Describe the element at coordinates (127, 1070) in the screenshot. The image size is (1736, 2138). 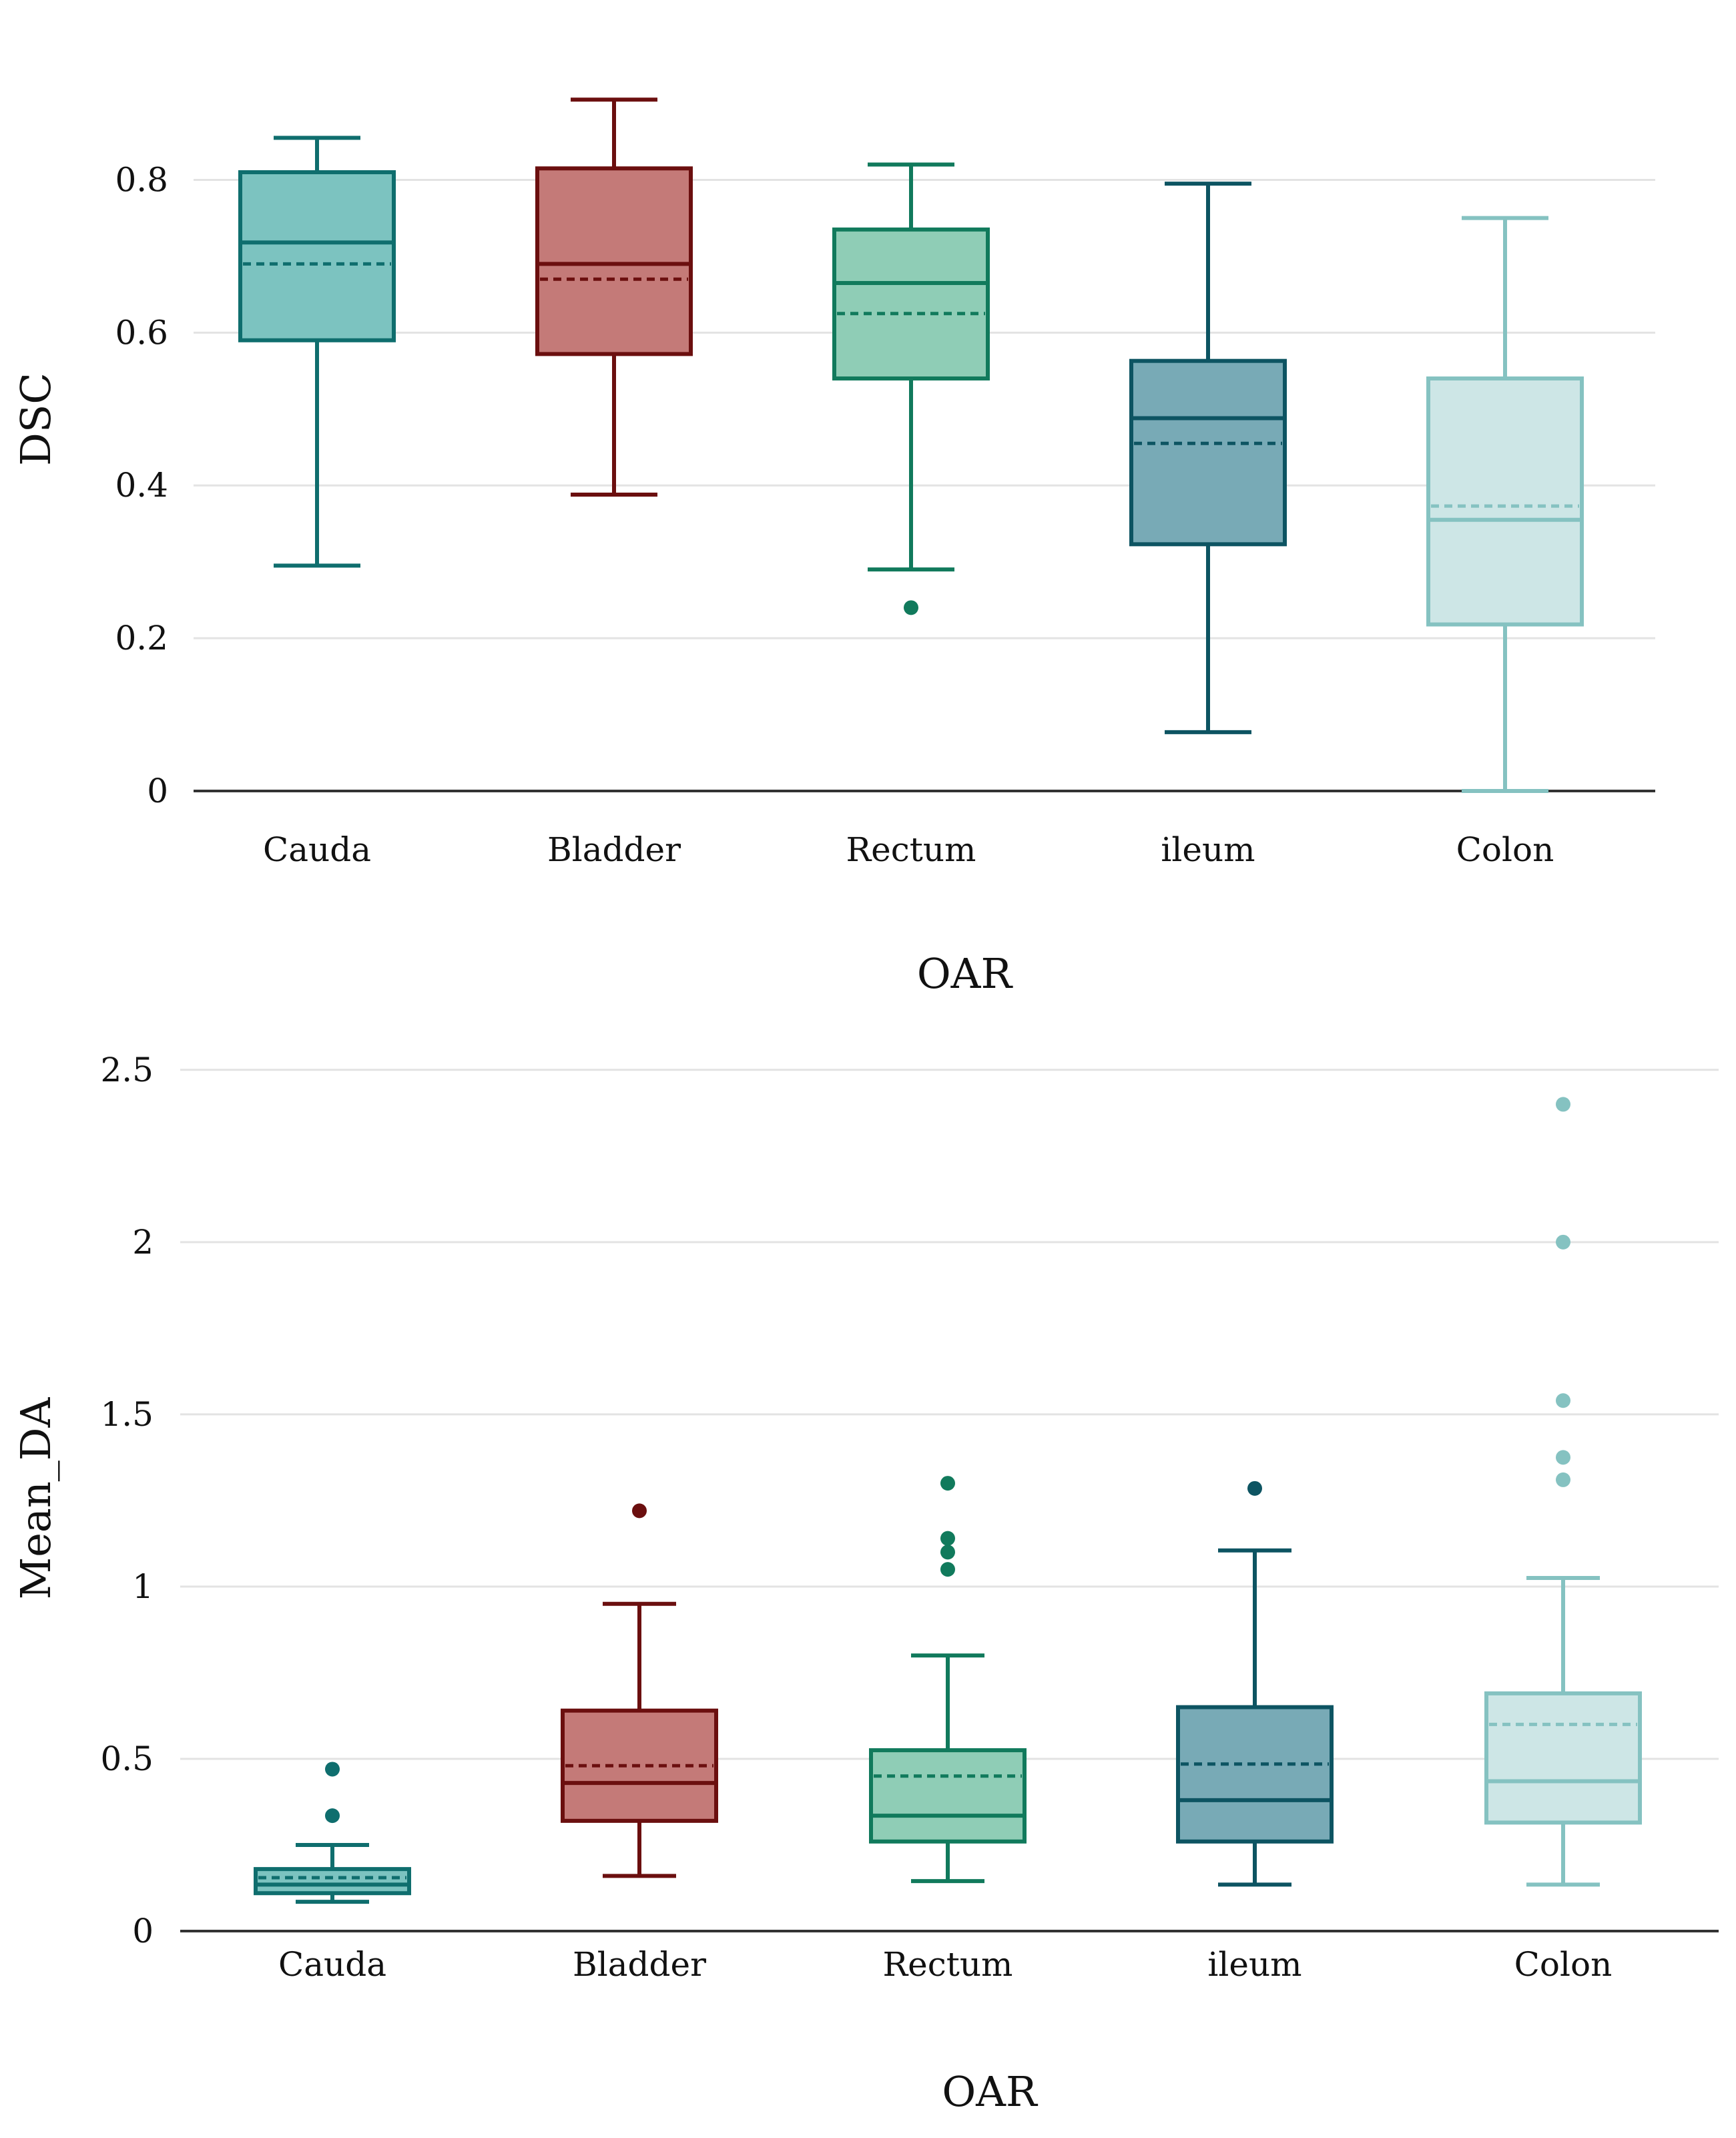
I see `y-tick-label: 2.5` at that location.